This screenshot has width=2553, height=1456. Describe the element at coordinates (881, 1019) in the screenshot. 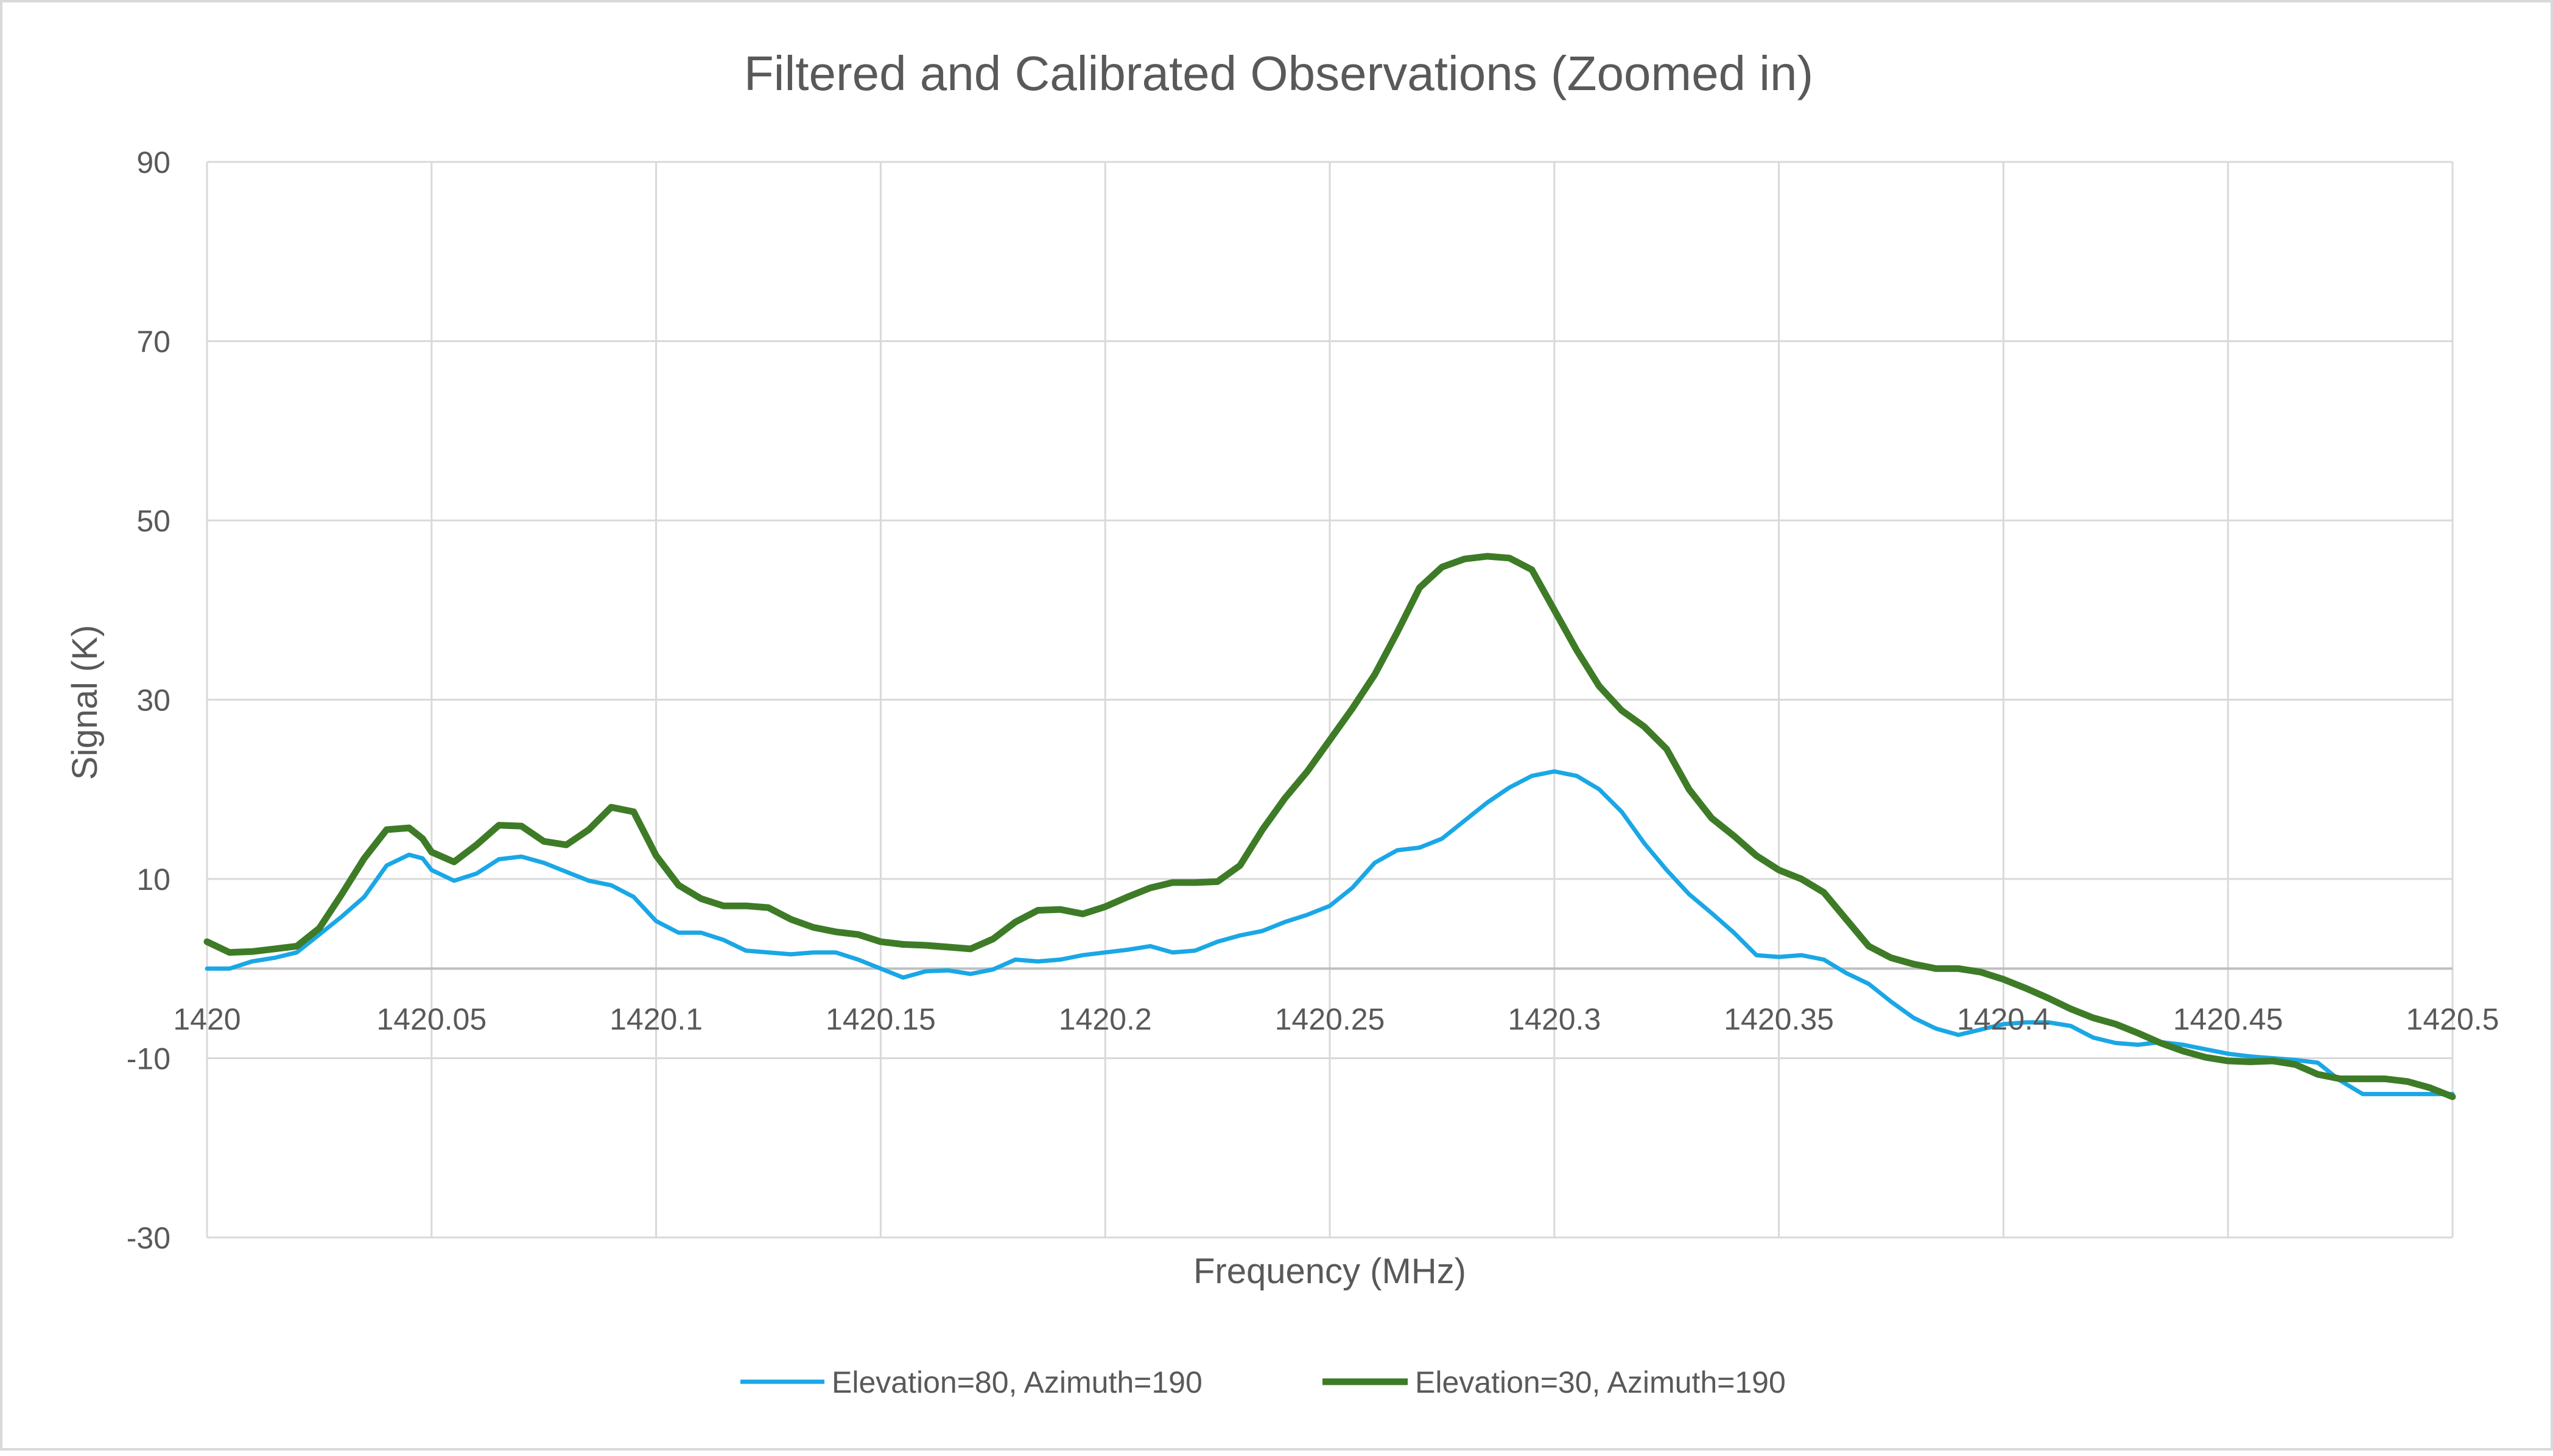

I see `x-tick-label: 1420.15` at that location.